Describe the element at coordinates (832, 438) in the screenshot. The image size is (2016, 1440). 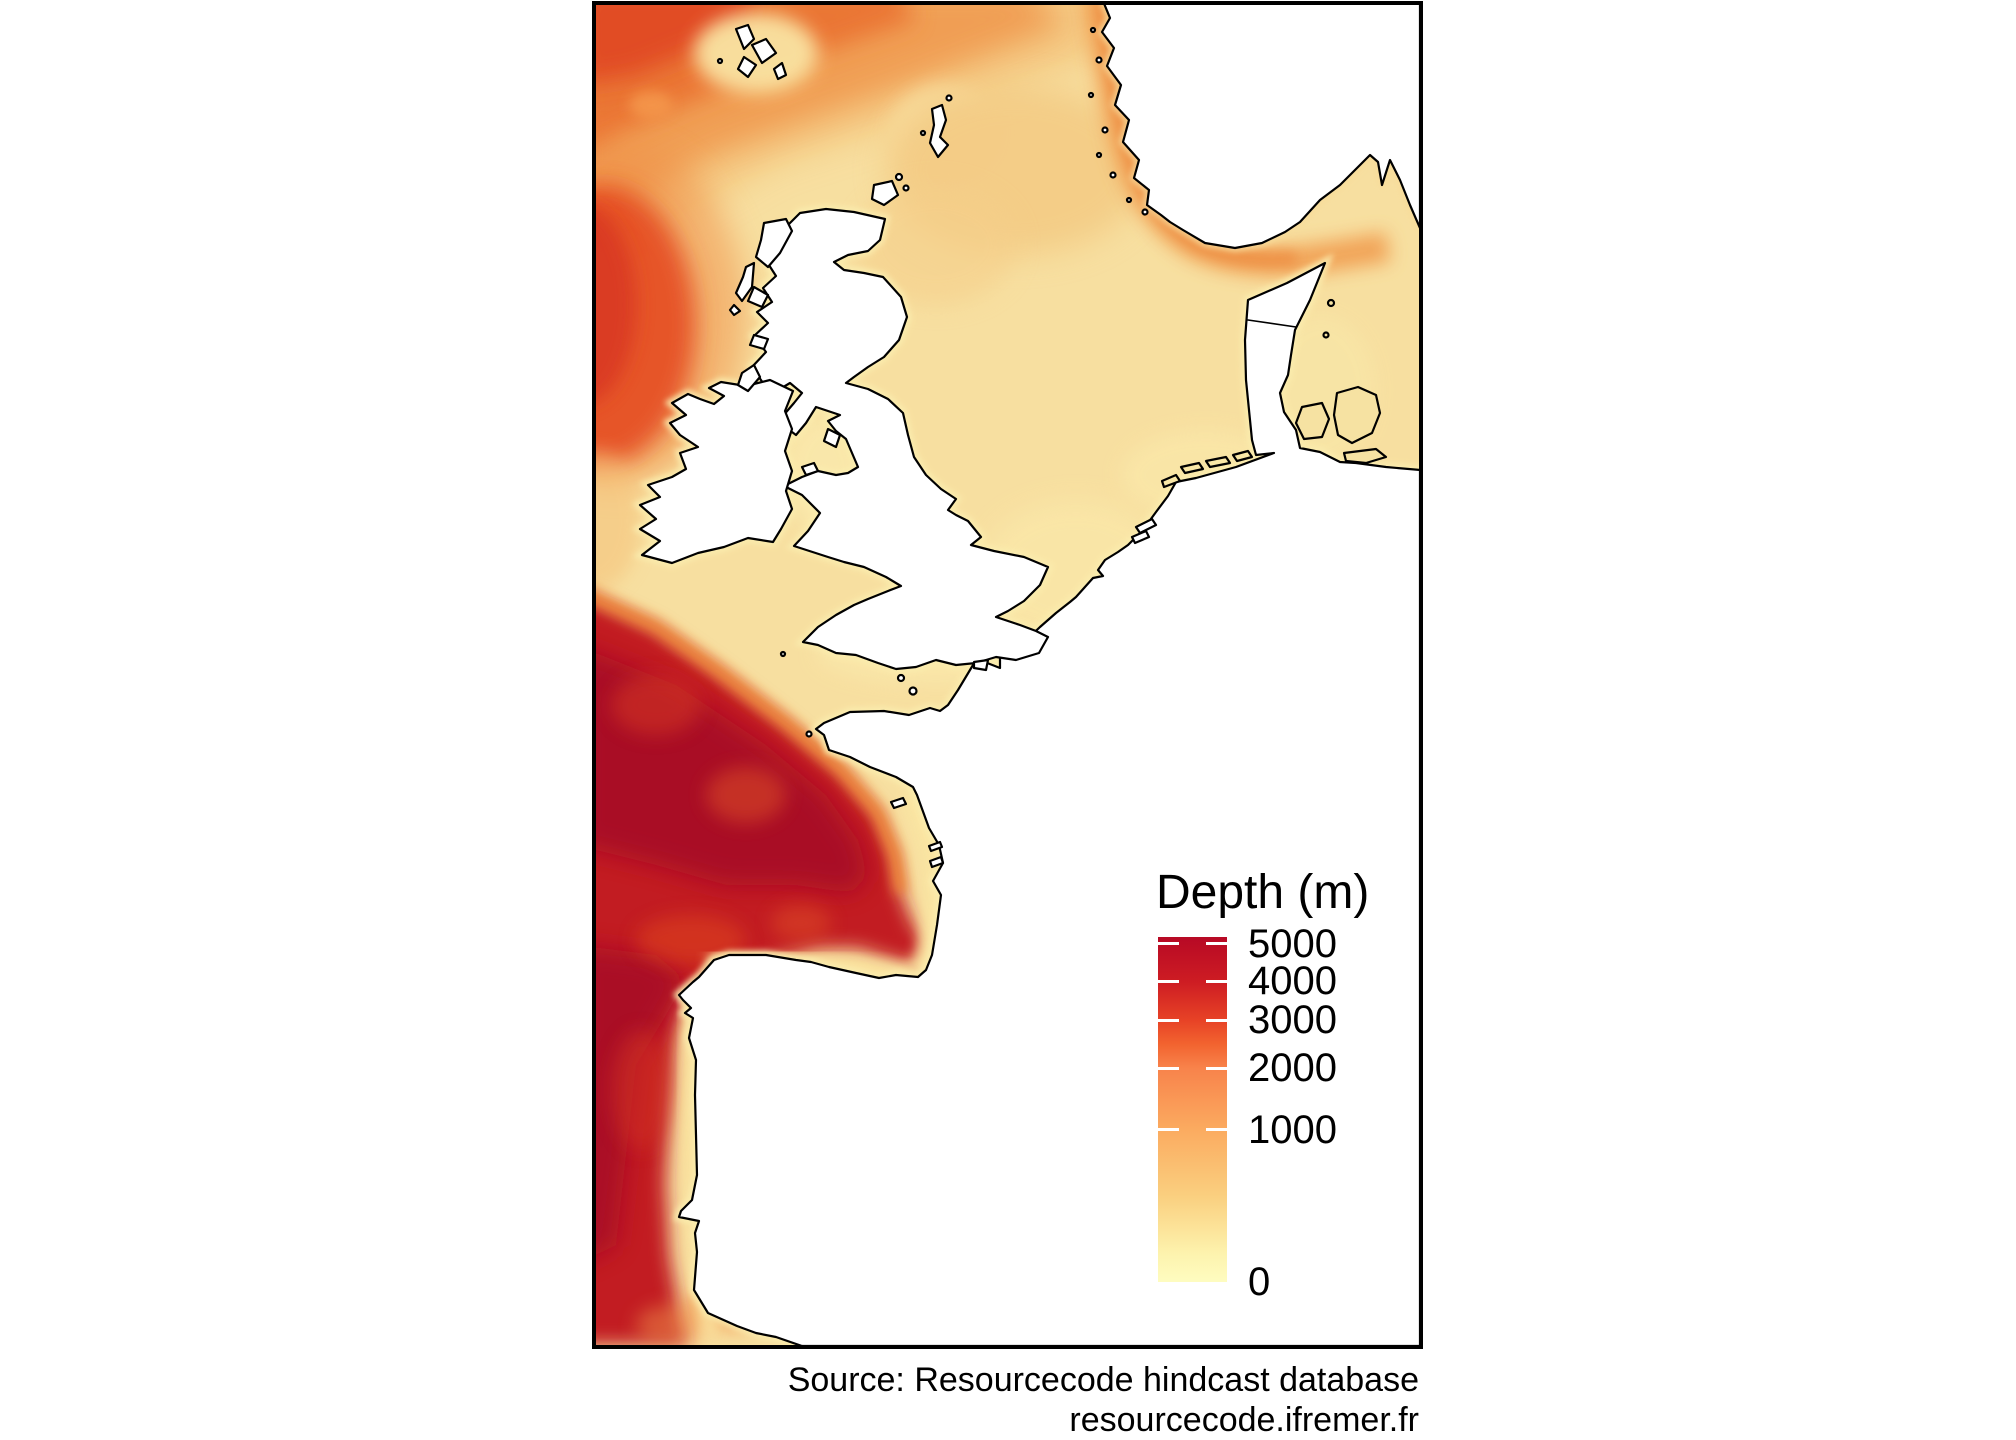
I see `isle-of-man` at that location.